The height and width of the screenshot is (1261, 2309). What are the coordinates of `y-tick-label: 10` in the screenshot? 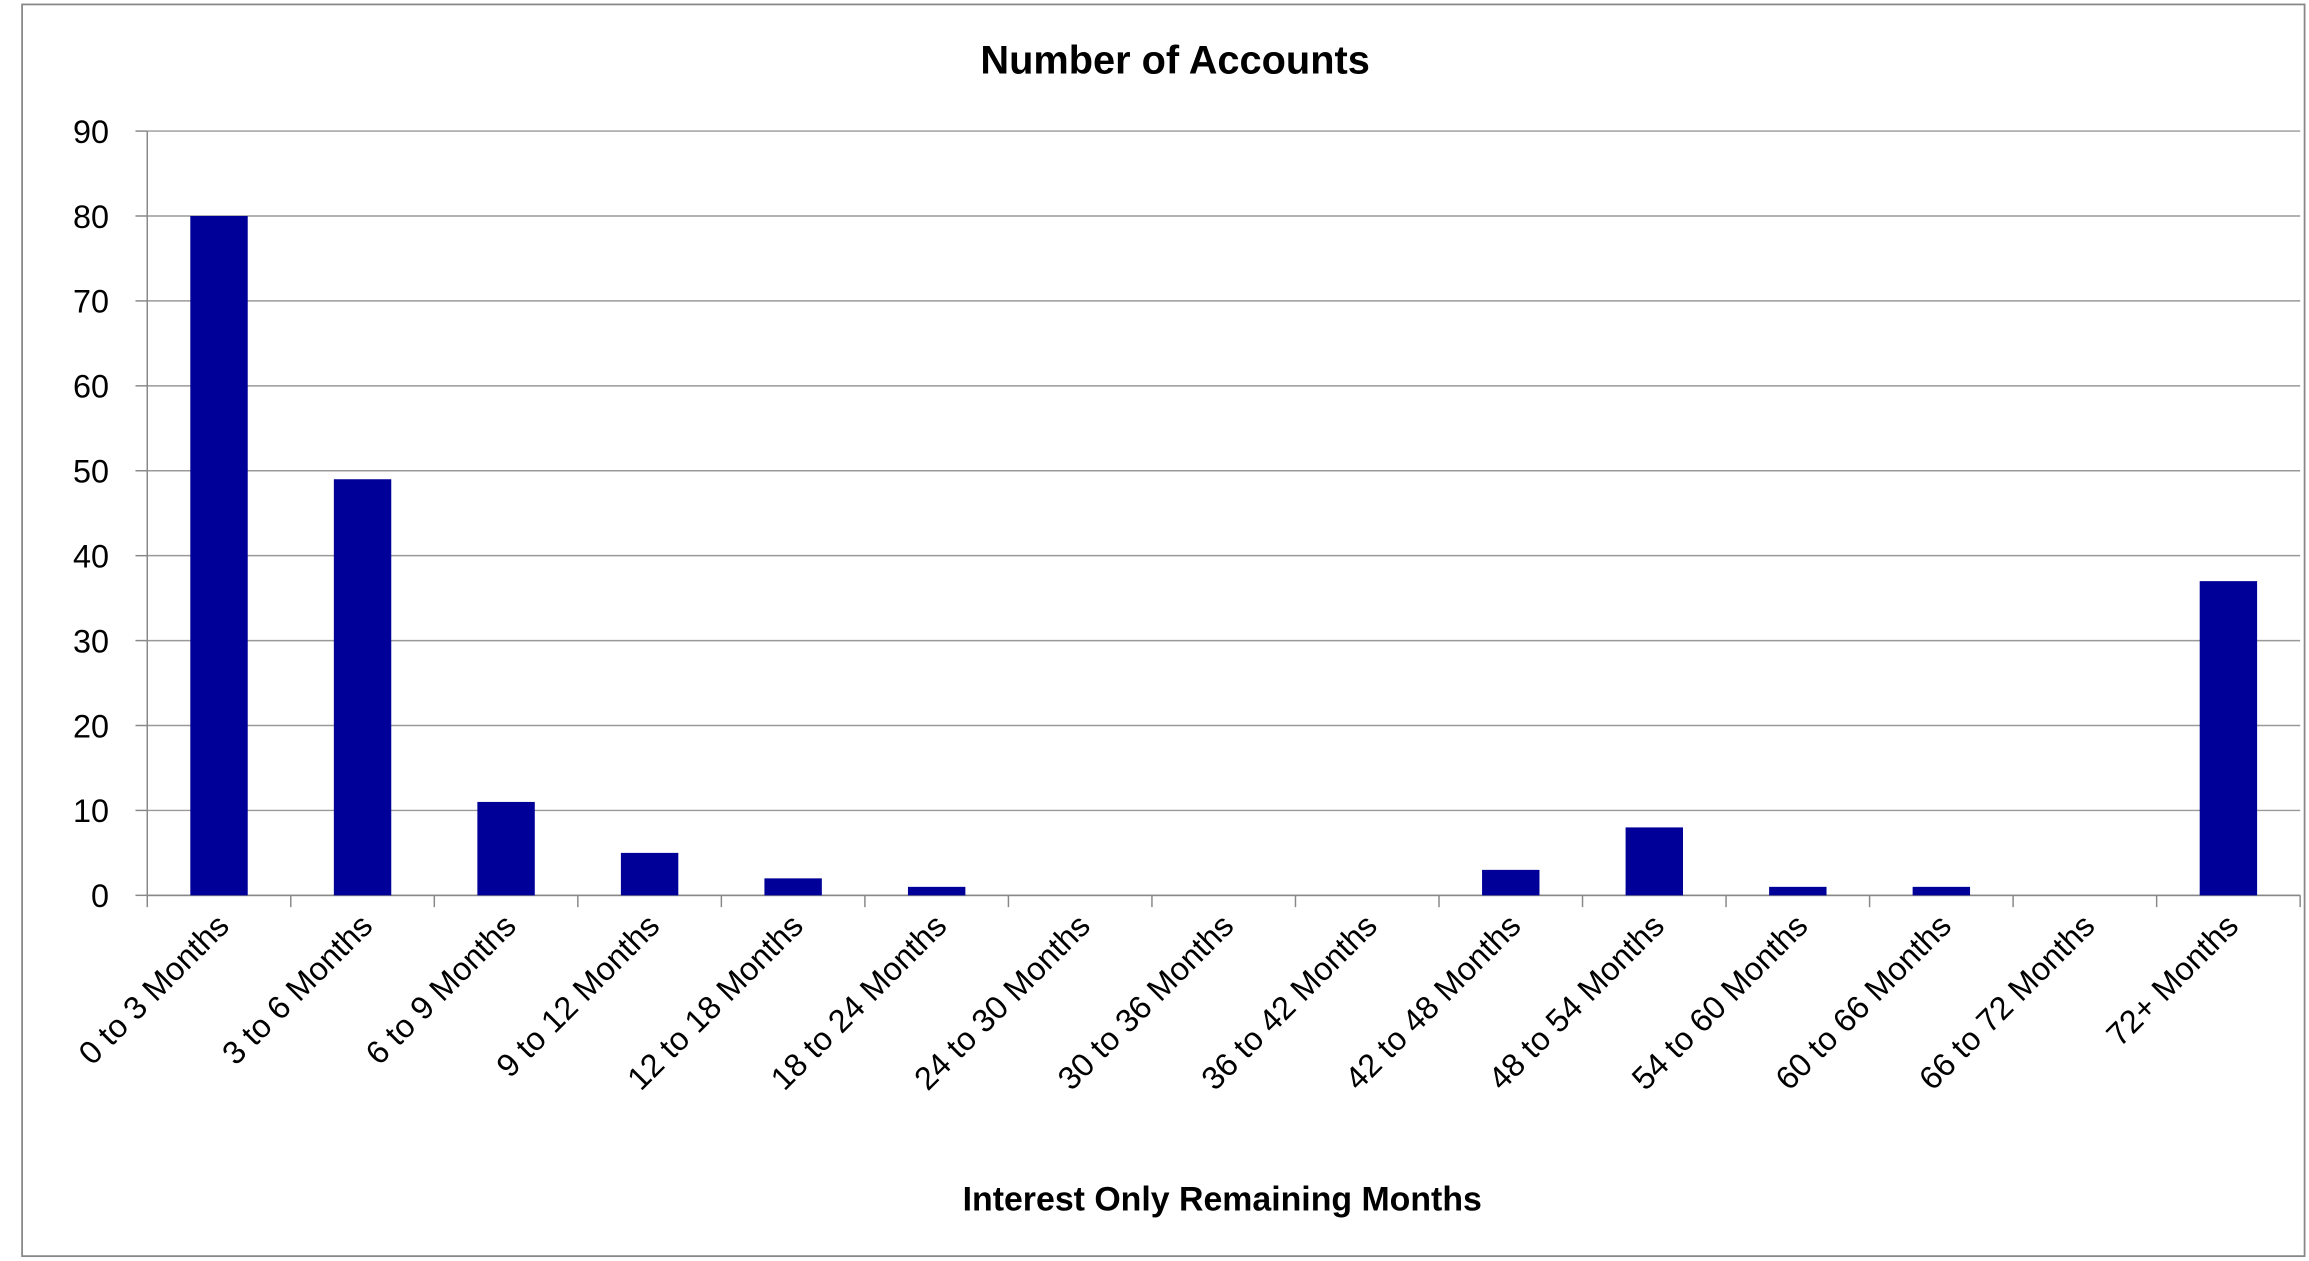 It's located at (91, 811).